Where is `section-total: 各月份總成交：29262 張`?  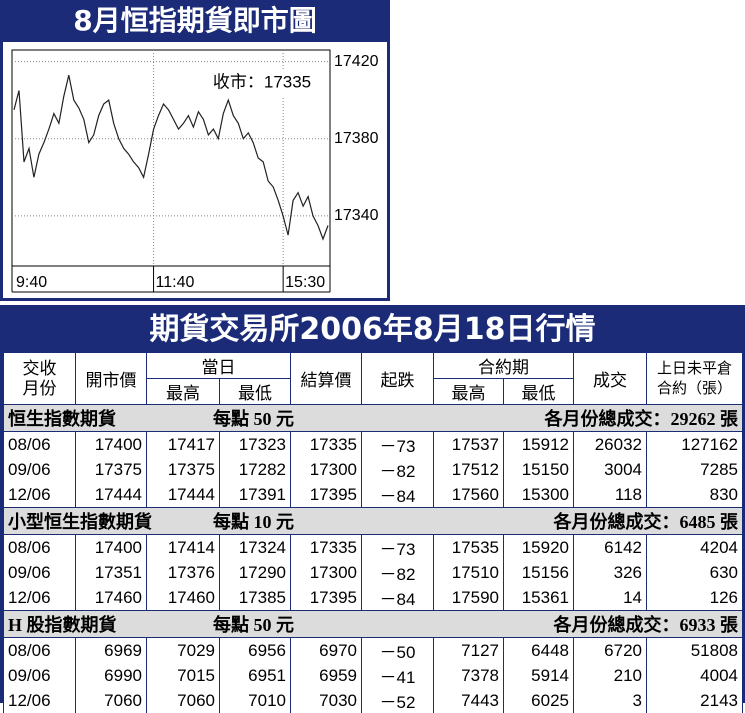
section-total: 各月份總成交：29262 張 is located at coordinates (575, 418).